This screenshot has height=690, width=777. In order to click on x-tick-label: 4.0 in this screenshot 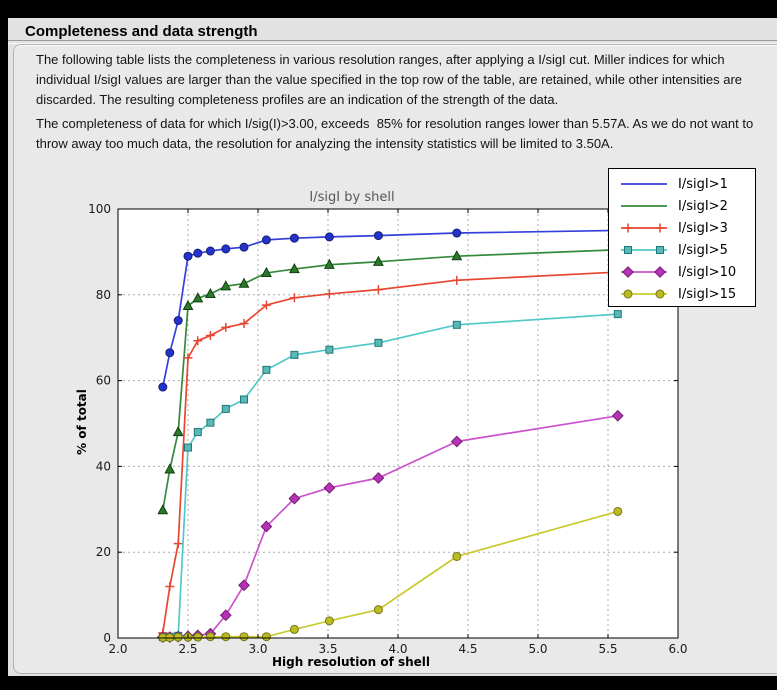, I will do `click(397, 649)`.